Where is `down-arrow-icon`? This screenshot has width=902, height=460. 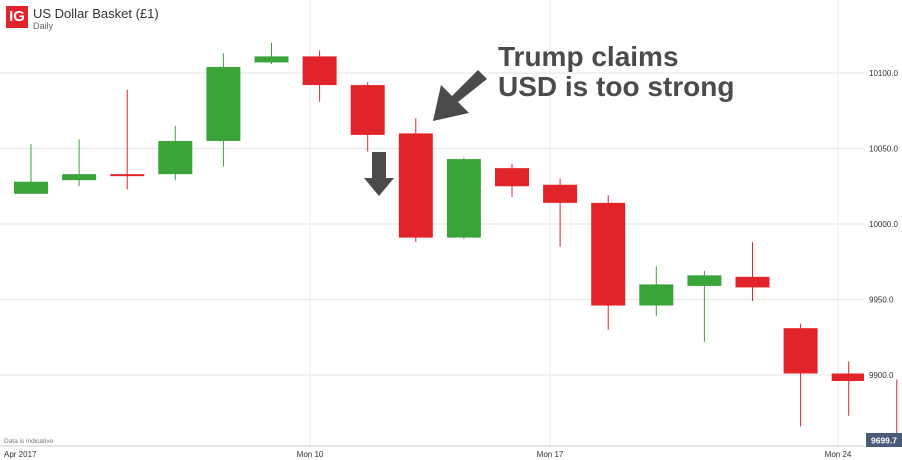 down-arrow-icon is located at coordinates (379, 174).